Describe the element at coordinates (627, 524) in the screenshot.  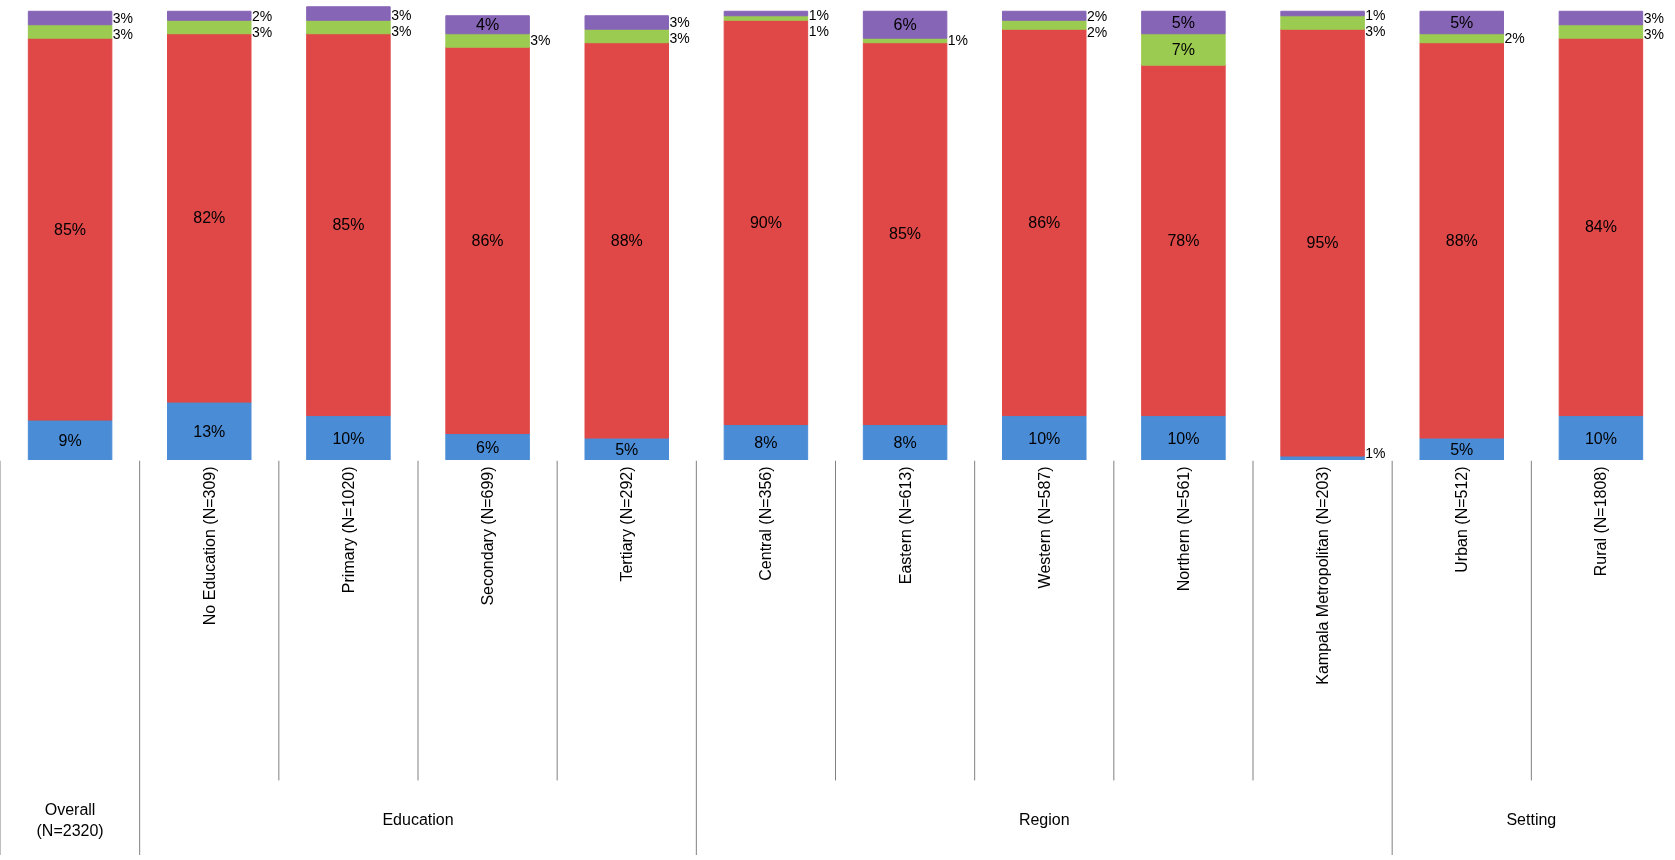
I see `x-tick-label: Tertiary (N=292)` at that location.